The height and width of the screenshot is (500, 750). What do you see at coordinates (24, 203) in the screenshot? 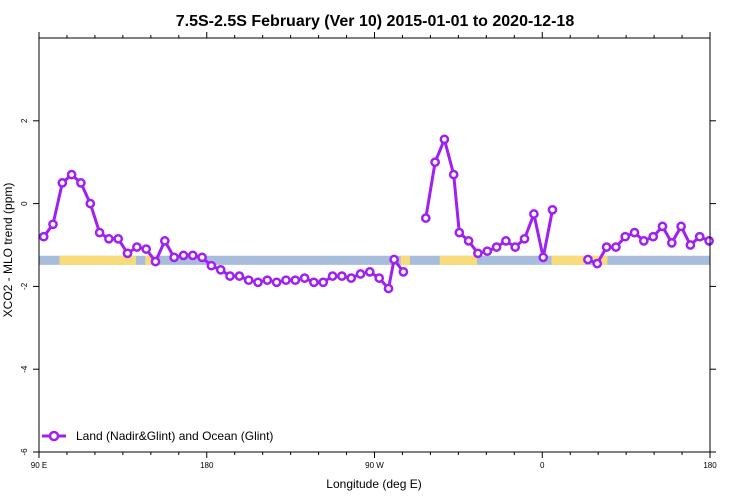
I see `y-tick-label: 0` at bounding box center [24, 203].